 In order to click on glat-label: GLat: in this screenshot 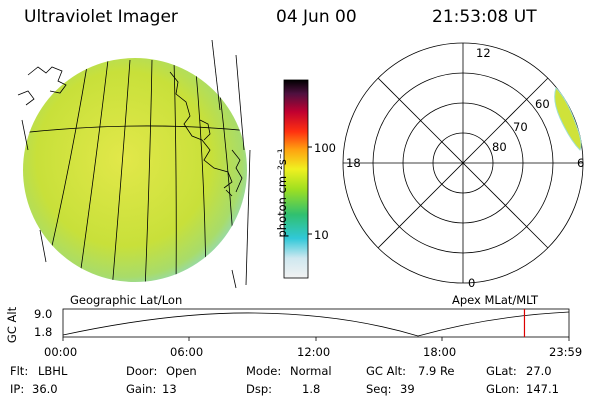, I will do `click(501, 371)`.